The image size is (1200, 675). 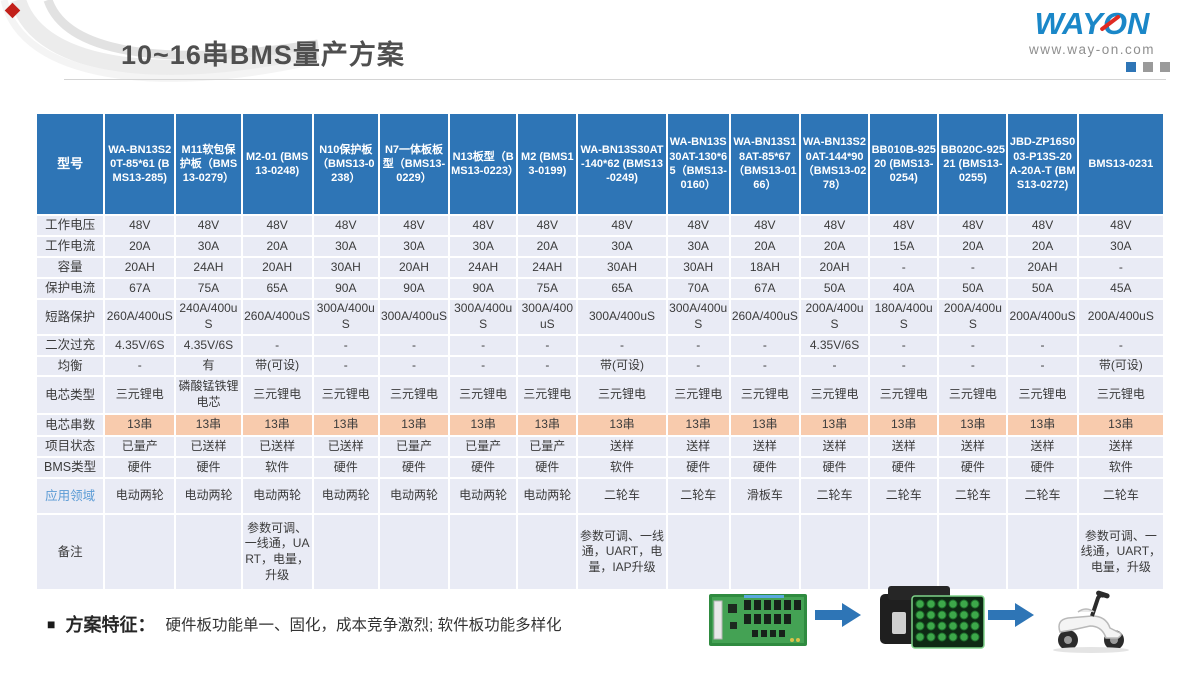 What do you see at coordinates (1121, 164) in the screenshot?
I see `model-header: BMS13-0231` at bounding box center [1121, 164].